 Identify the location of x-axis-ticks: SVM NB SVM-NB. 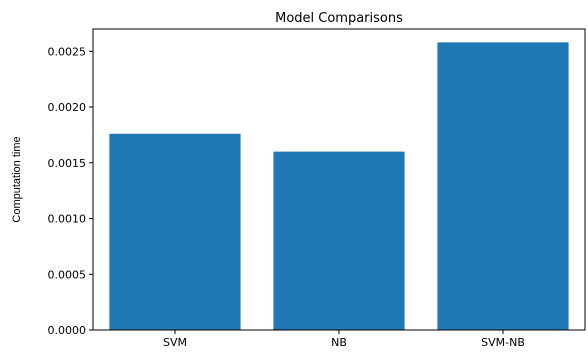
(344, 339).